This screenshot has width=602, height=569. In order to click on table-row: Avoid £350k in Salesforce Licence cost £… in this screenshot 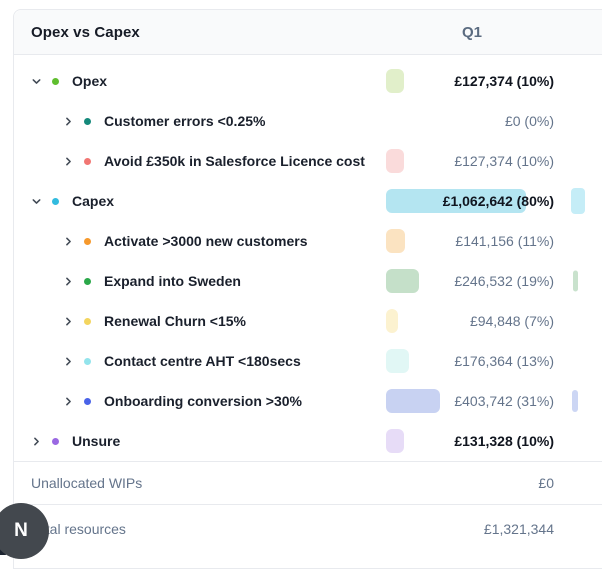, I will do `click(308, 161)`.